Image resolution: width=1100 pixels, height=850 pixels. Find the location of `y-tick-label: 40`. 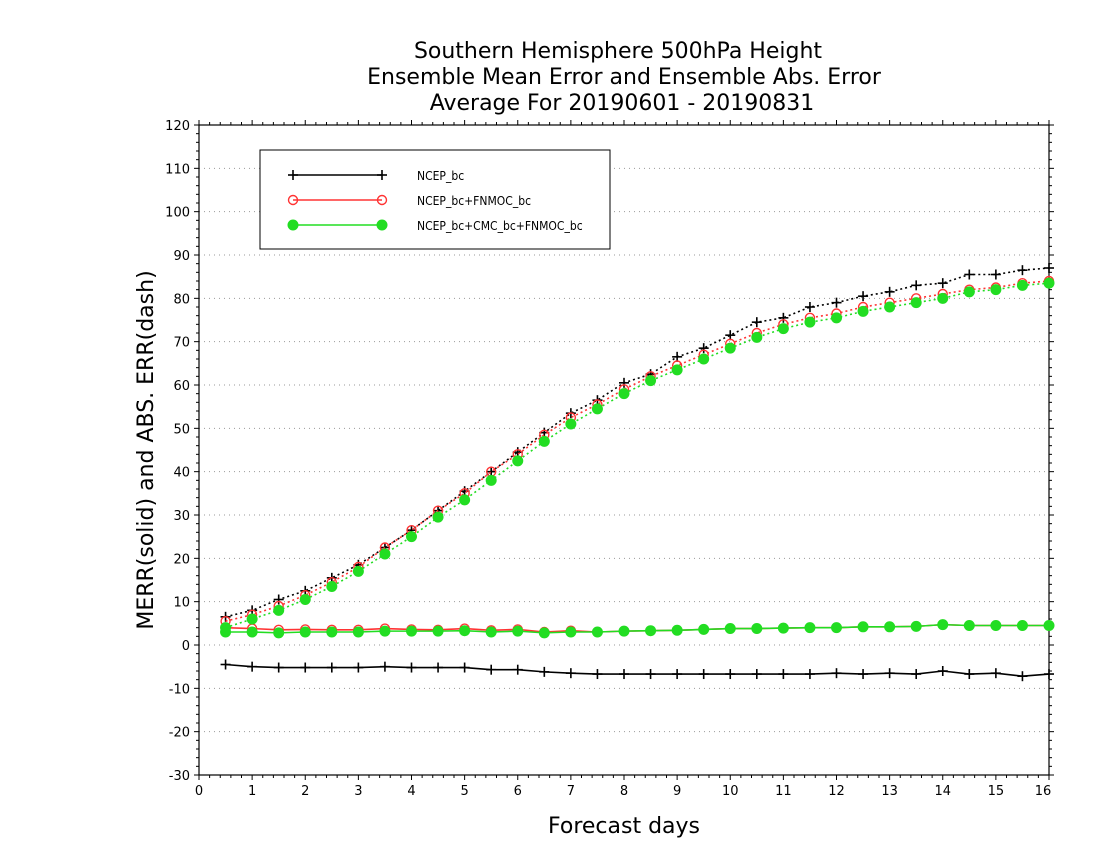

y-tick-label: 40 is located at coordinates (181, 473).